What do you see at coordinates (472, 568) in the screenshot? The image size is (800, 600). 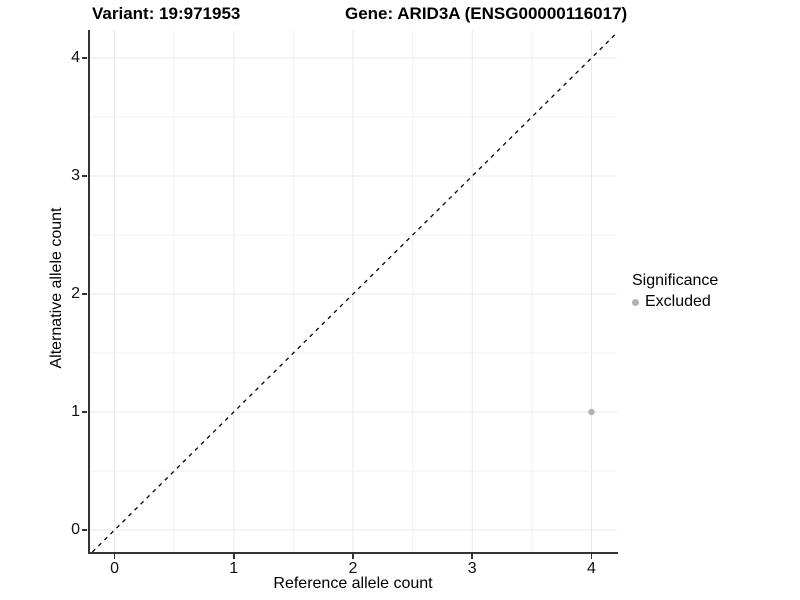 I see `x-tick-label: 3` at bounding box center [472, 568].